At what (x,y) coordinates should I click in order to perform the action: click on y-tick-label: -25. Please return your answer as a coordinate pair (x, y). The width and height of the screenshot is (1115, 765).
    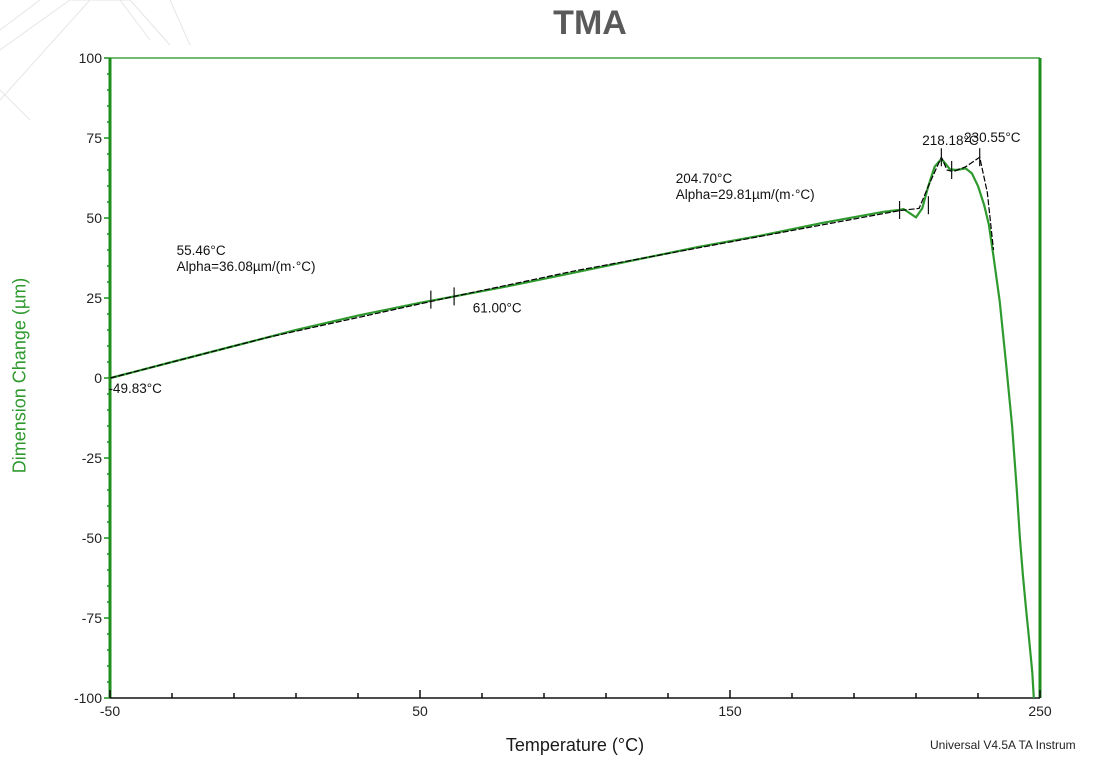
    Looking at the image, I should click on (92, 458).